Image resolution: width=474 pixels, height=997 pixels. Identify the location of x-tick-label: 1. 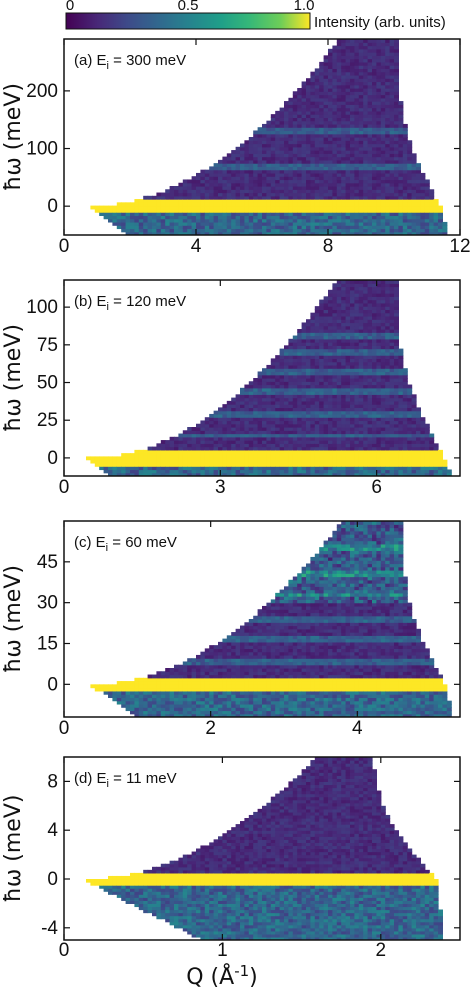
(222, 950).